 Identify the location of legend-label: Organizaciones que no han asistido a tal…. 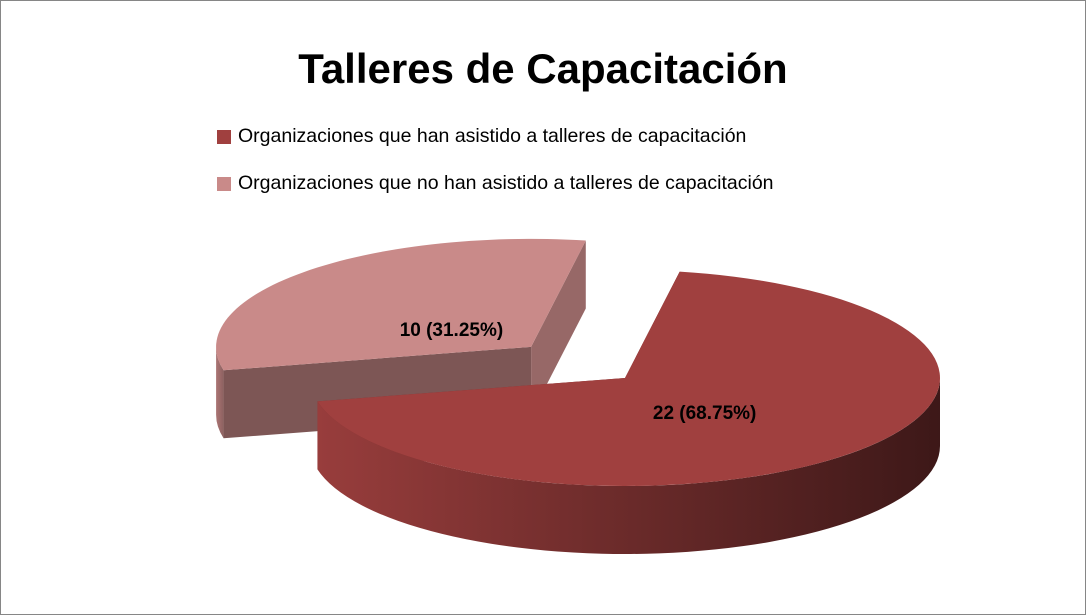
(506, 183).